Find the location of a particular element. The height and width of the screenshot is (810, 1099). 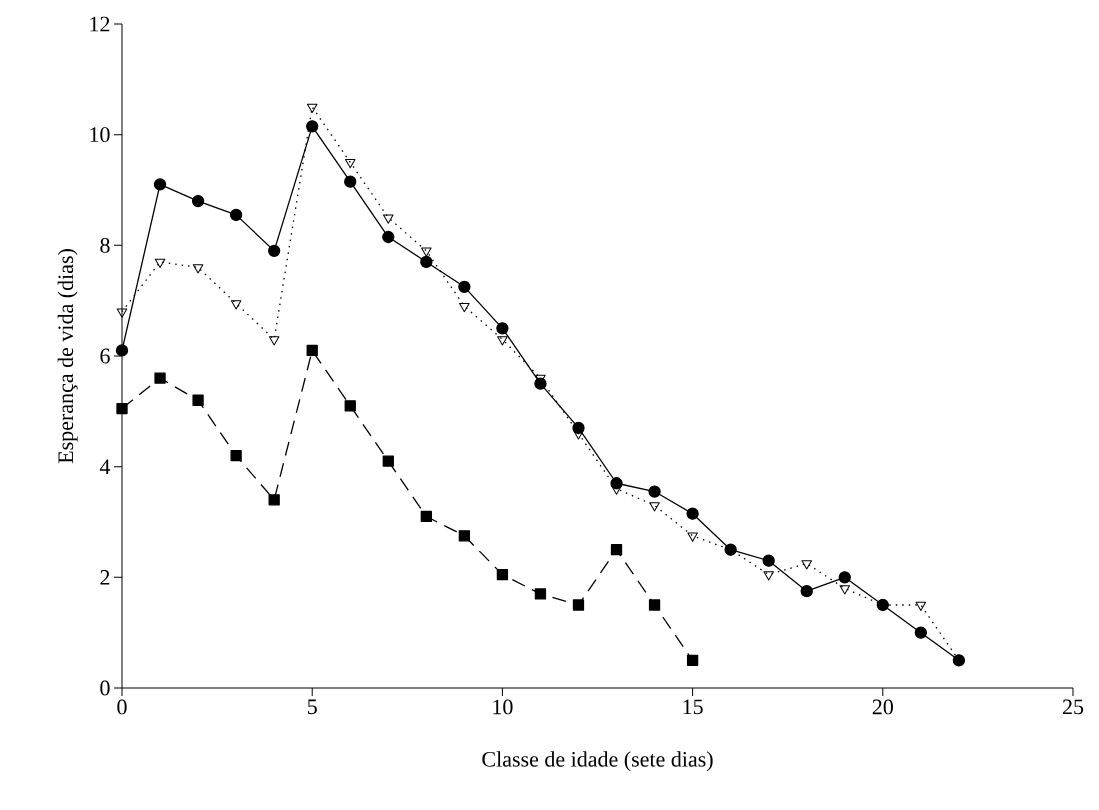

x-tick-label: 10 is located at coordinates (503, 707).